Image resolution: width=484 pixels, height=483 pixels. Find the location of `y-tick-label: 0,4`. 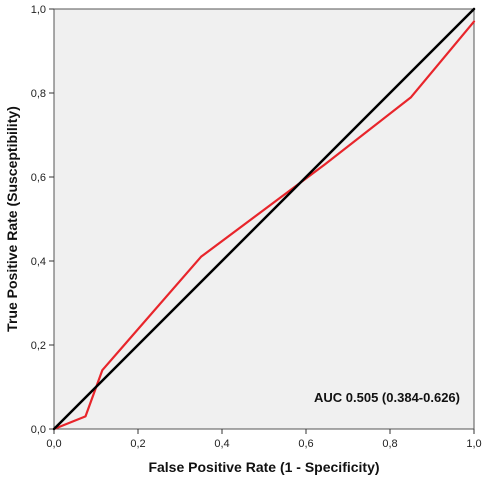

y-tick-label: 0,4 is located at coordinates (38, 262).